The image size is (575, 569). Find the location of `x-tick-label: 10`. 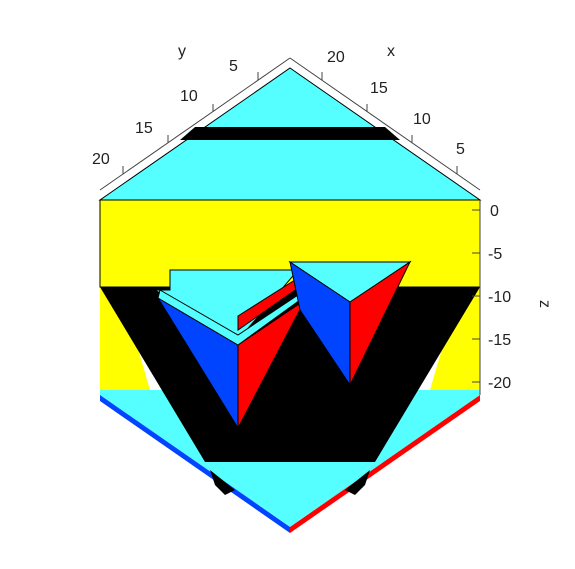

x-tick-label: 10 is located at coordinates (422, 119).